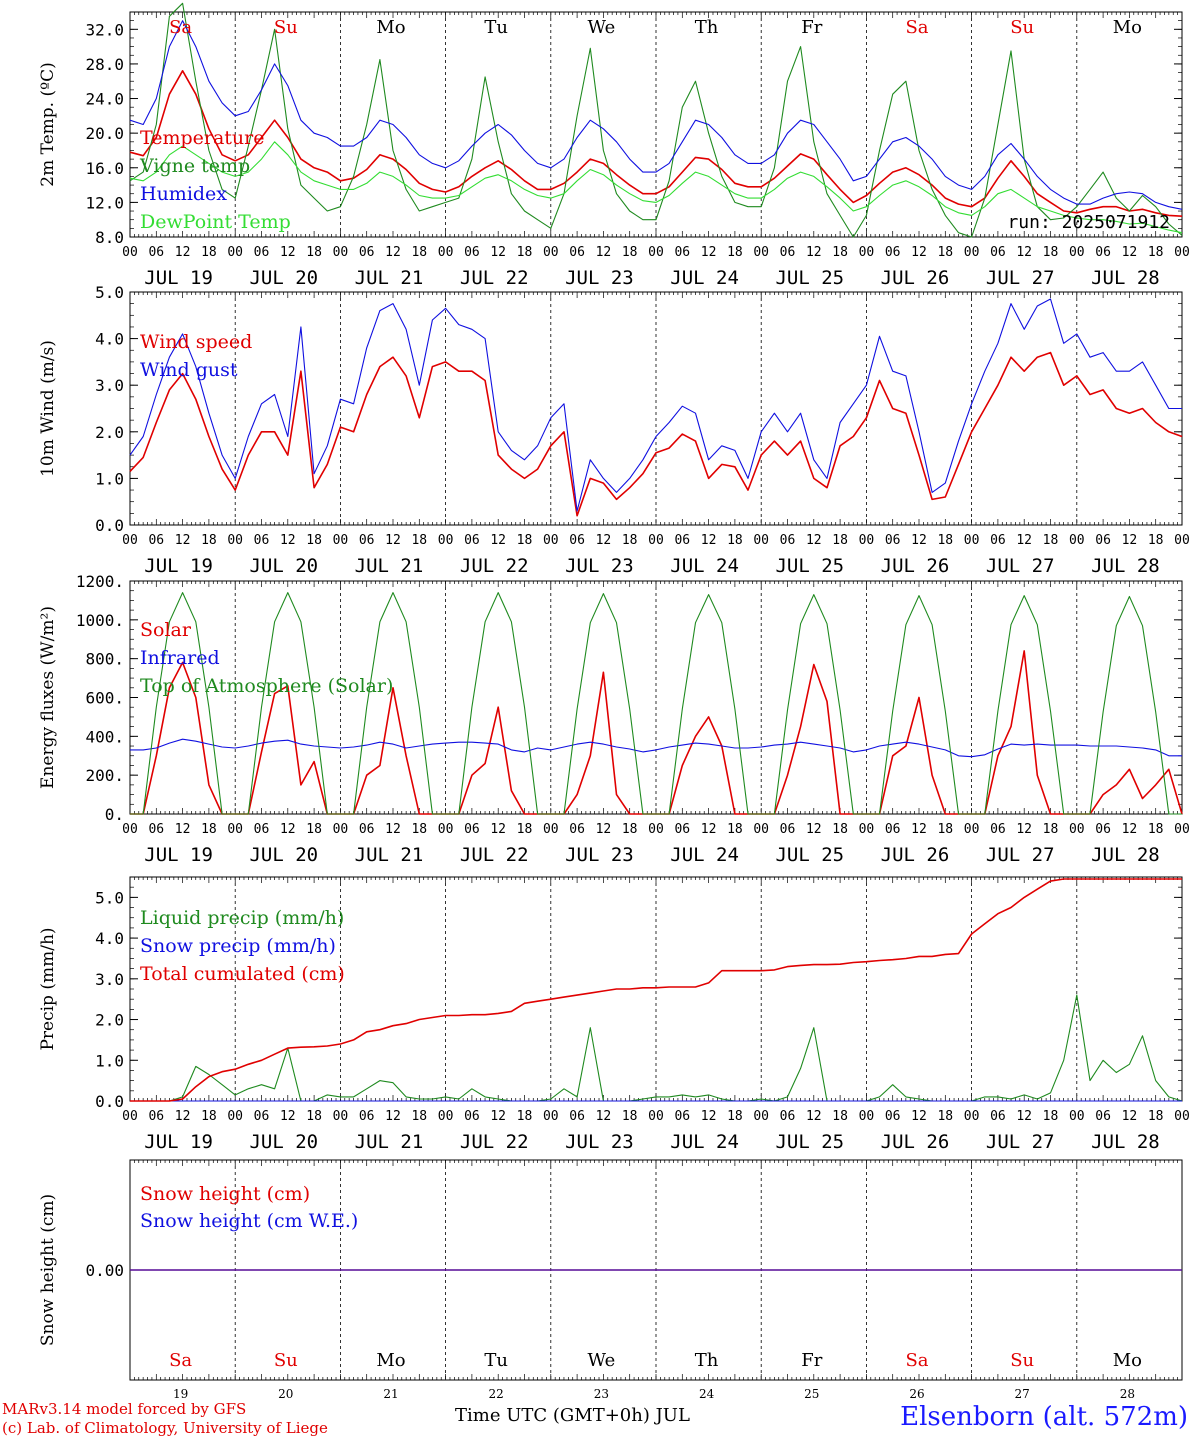 The width and height of the screenshot is (1194, 1440). Describe the element at coordinates (656, 703) in the screenshot. I see `series-line-top-of-atmosphere-solar-` at that location.